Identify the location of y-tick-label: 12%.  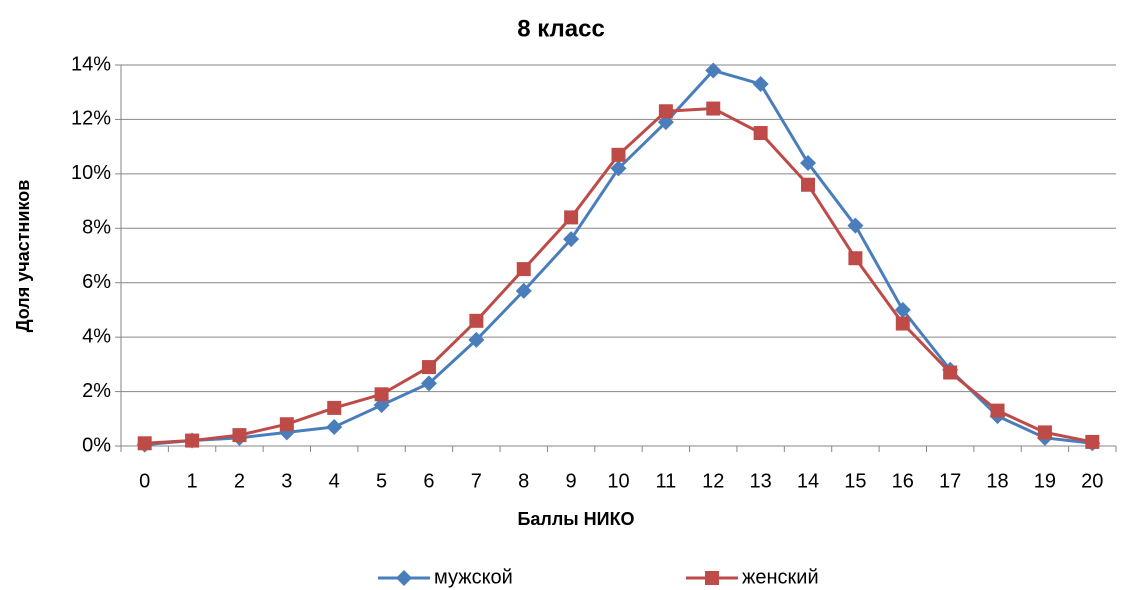
(91, 119).